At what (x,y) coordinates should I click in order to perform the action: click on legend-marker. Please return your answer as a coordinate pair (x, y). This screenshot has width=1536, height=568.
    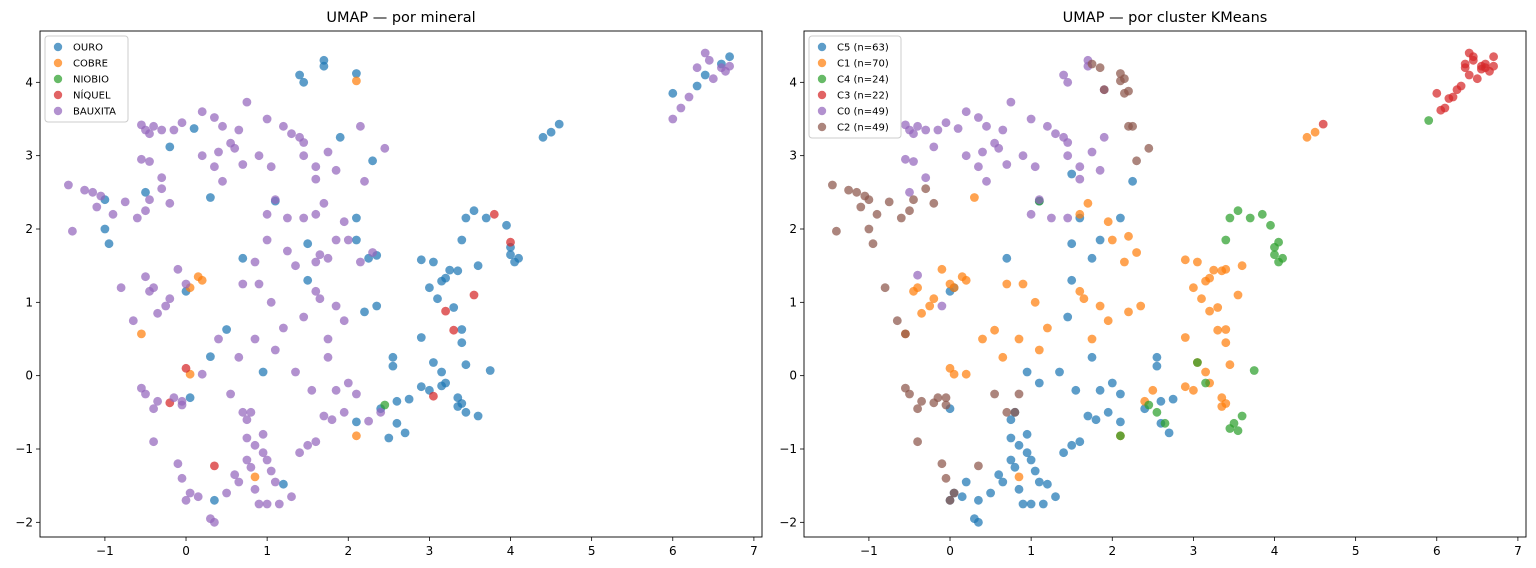
    Looking at the image, I should click on (822, 79).